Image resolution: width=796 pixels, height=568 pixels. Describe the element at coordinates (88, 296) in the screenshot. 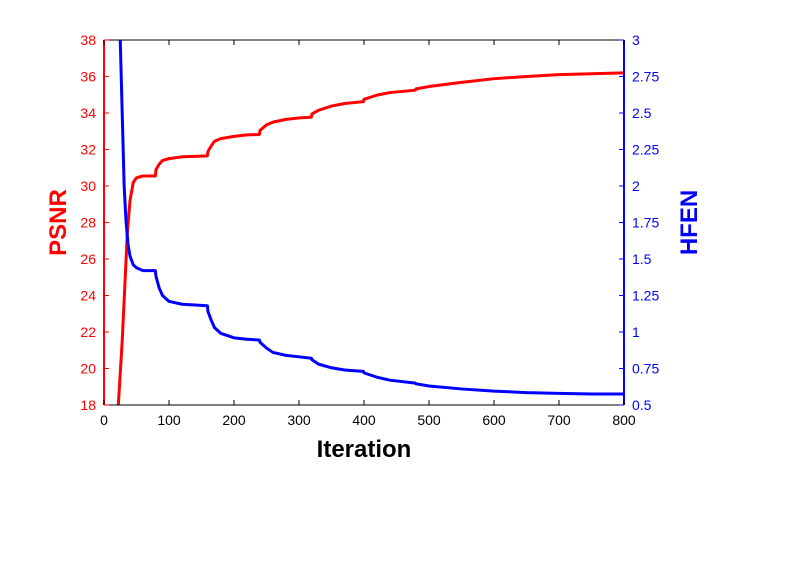

I see `left-y-tick-label: 24` at that location.